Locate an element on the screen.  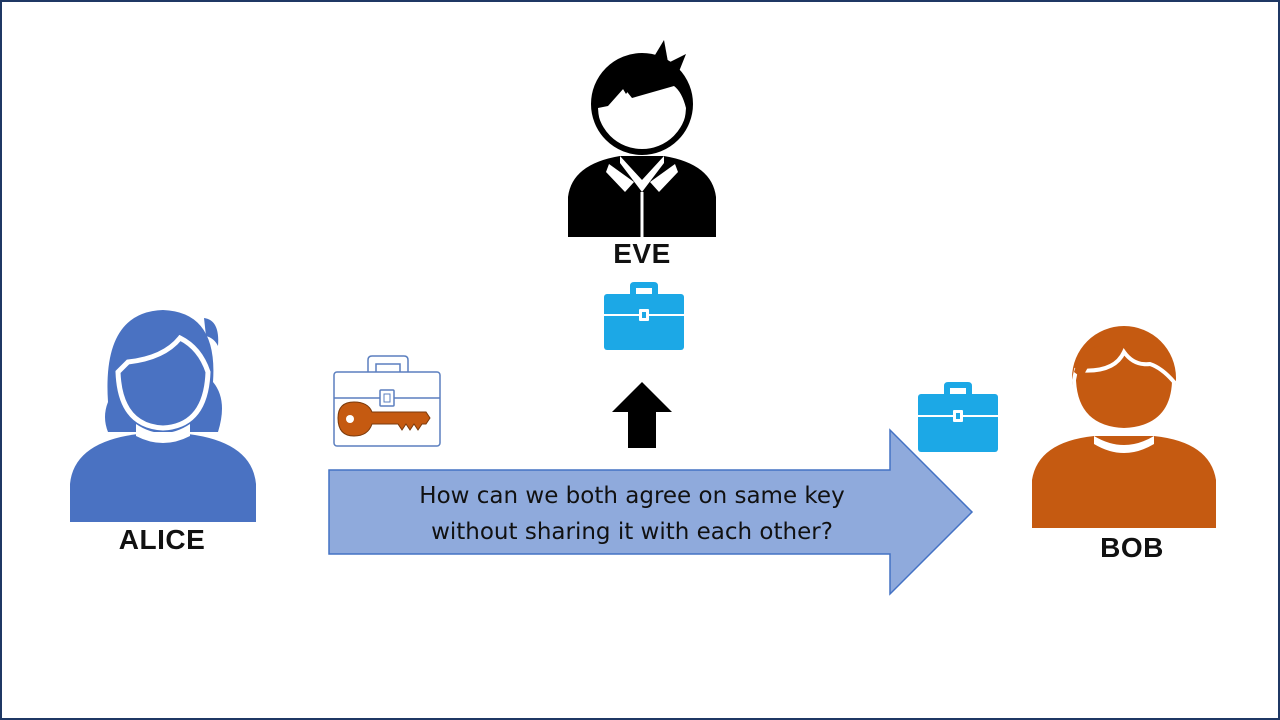
message-arrow is located at coordinates (651, 512).